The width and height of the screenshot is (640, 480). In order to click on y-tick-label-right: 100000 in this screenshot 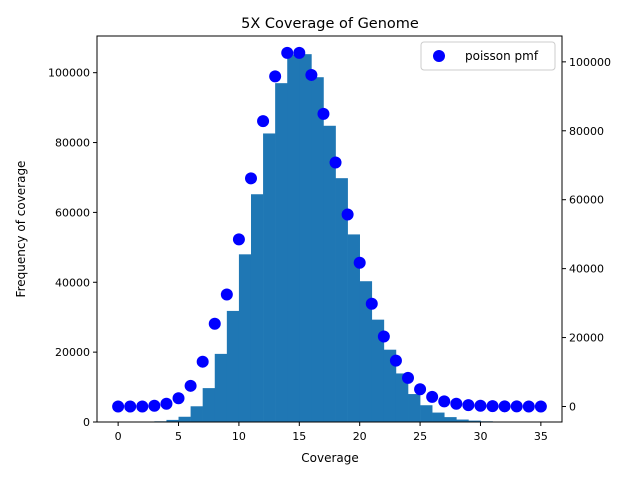, I will do `click(590, 62)`.